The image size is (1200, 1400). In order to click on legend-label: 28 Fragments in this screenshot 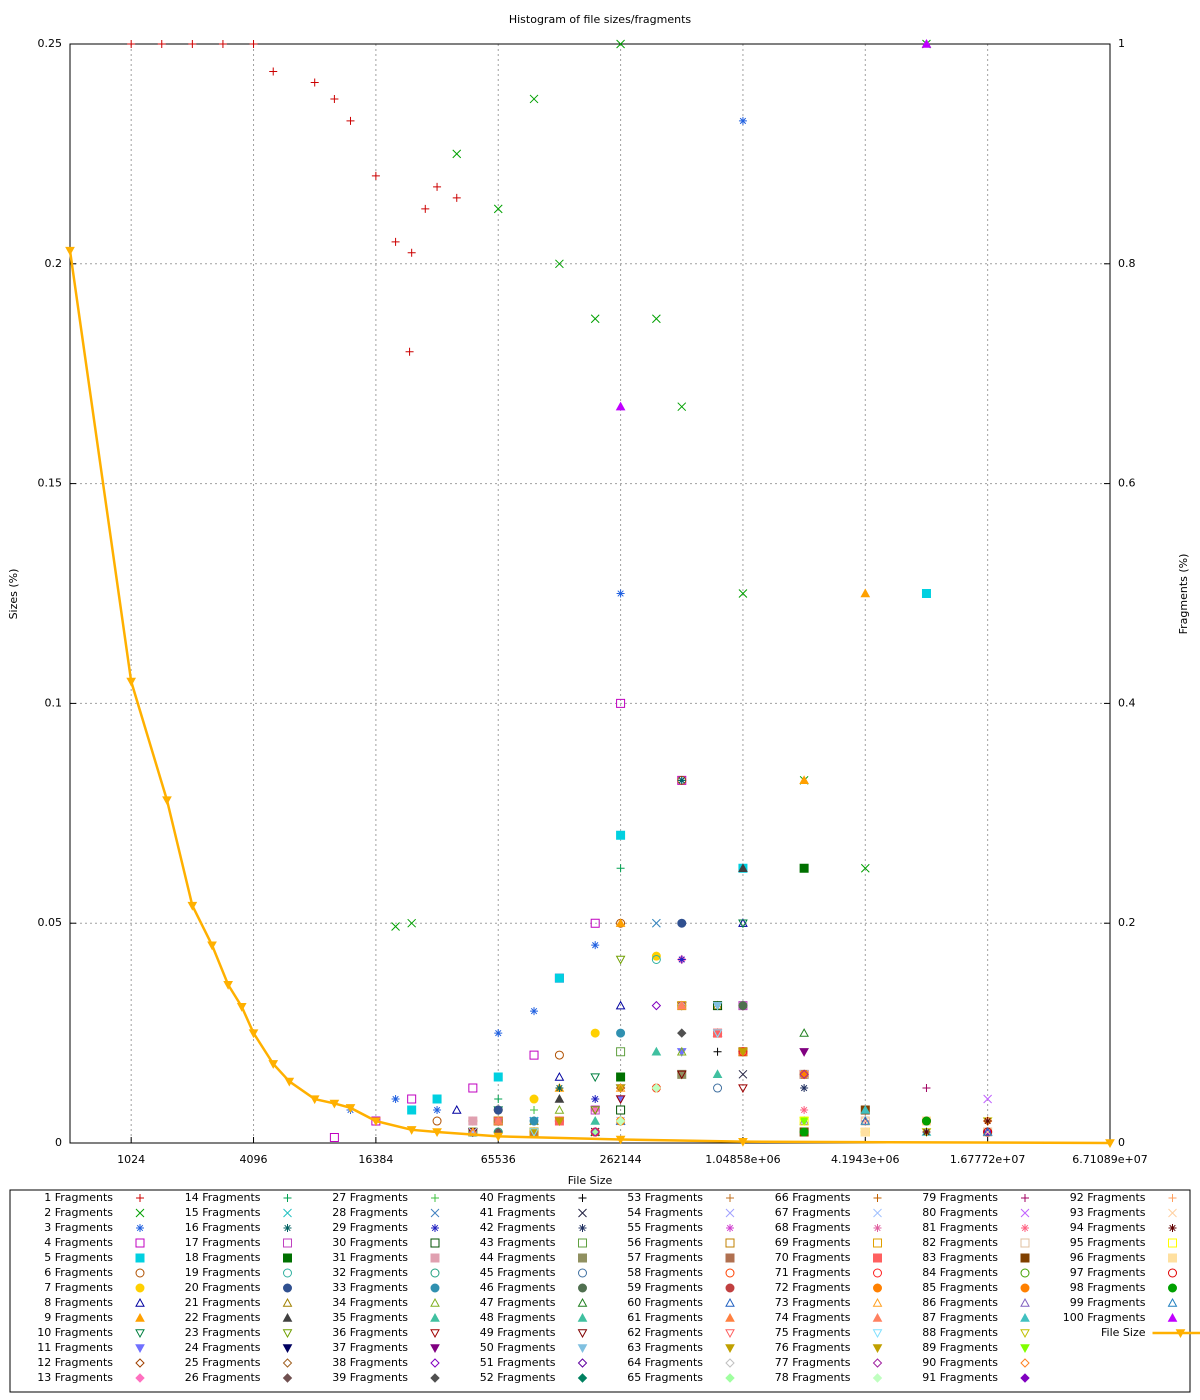, I will do `click(370, 1212)`.